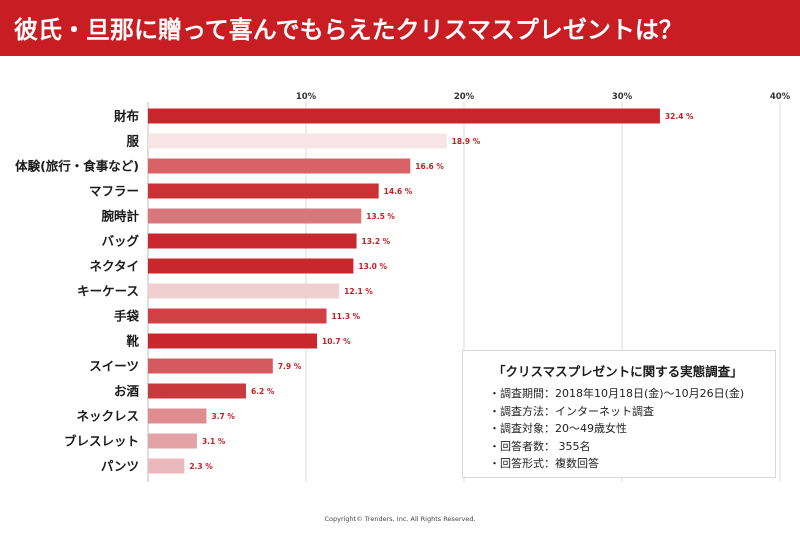  Describe the element at coordinates (127, 316) in the screenshot. I see `category-label: 手袋` at that location.